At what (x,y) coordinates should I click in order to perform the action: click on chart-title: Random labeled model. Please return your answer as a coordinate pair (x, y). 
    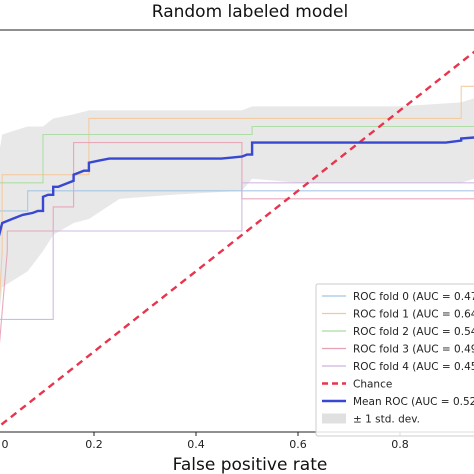
    Looking at the image, I should click on (250, 12).